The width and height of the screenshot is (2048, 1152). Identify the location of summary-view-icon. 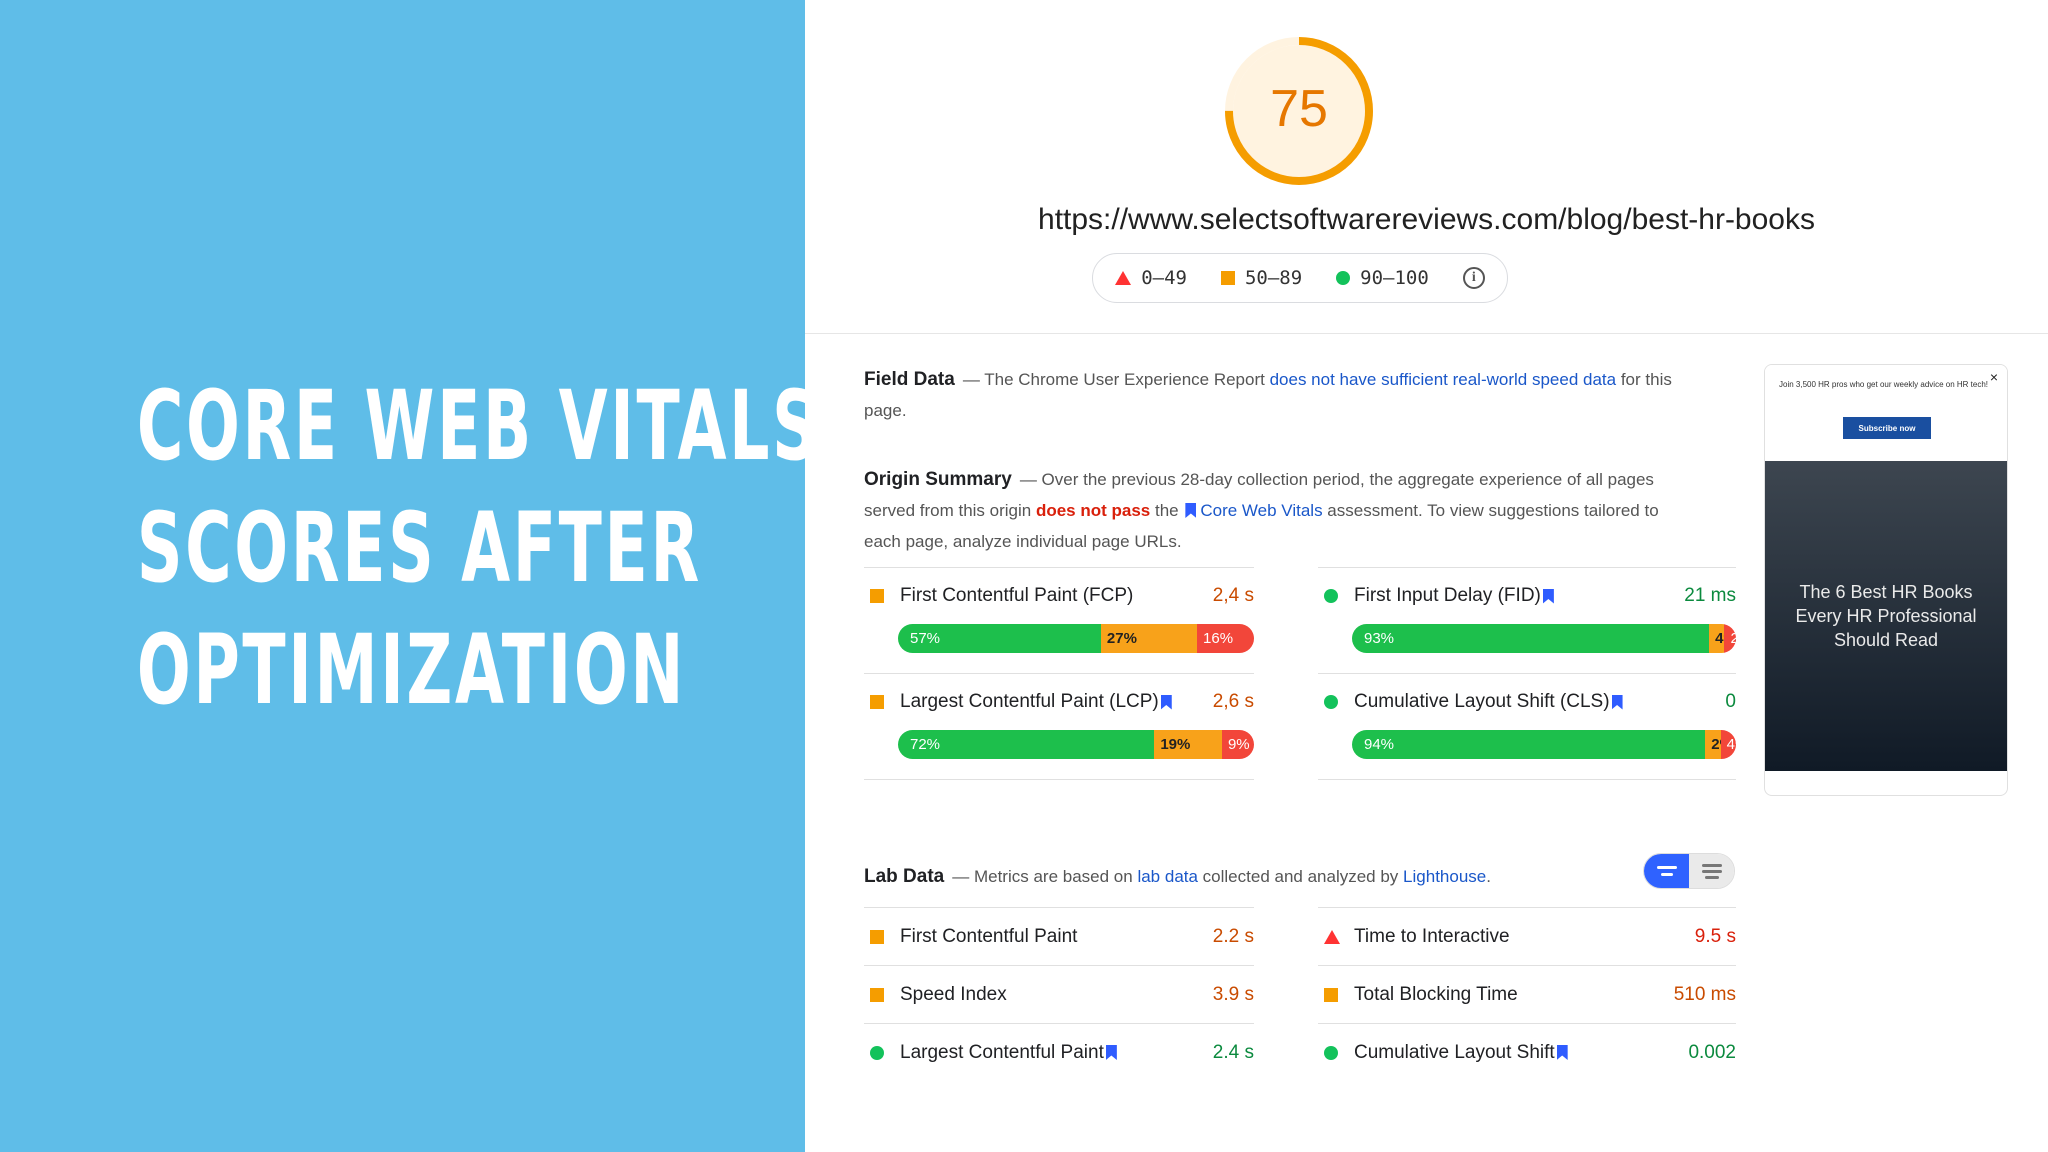
(1666, 871).